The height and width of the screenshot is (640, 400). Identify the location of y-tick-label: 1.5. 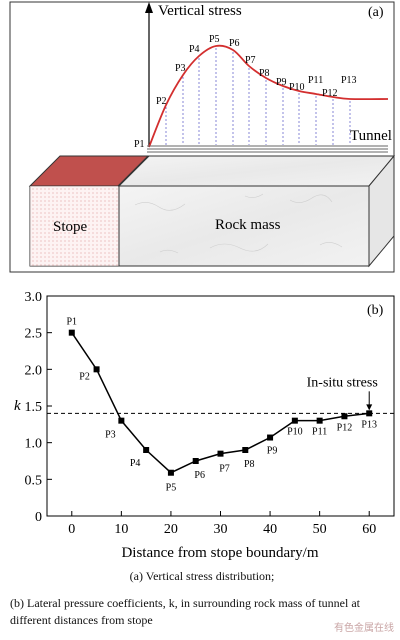
(34, 407).